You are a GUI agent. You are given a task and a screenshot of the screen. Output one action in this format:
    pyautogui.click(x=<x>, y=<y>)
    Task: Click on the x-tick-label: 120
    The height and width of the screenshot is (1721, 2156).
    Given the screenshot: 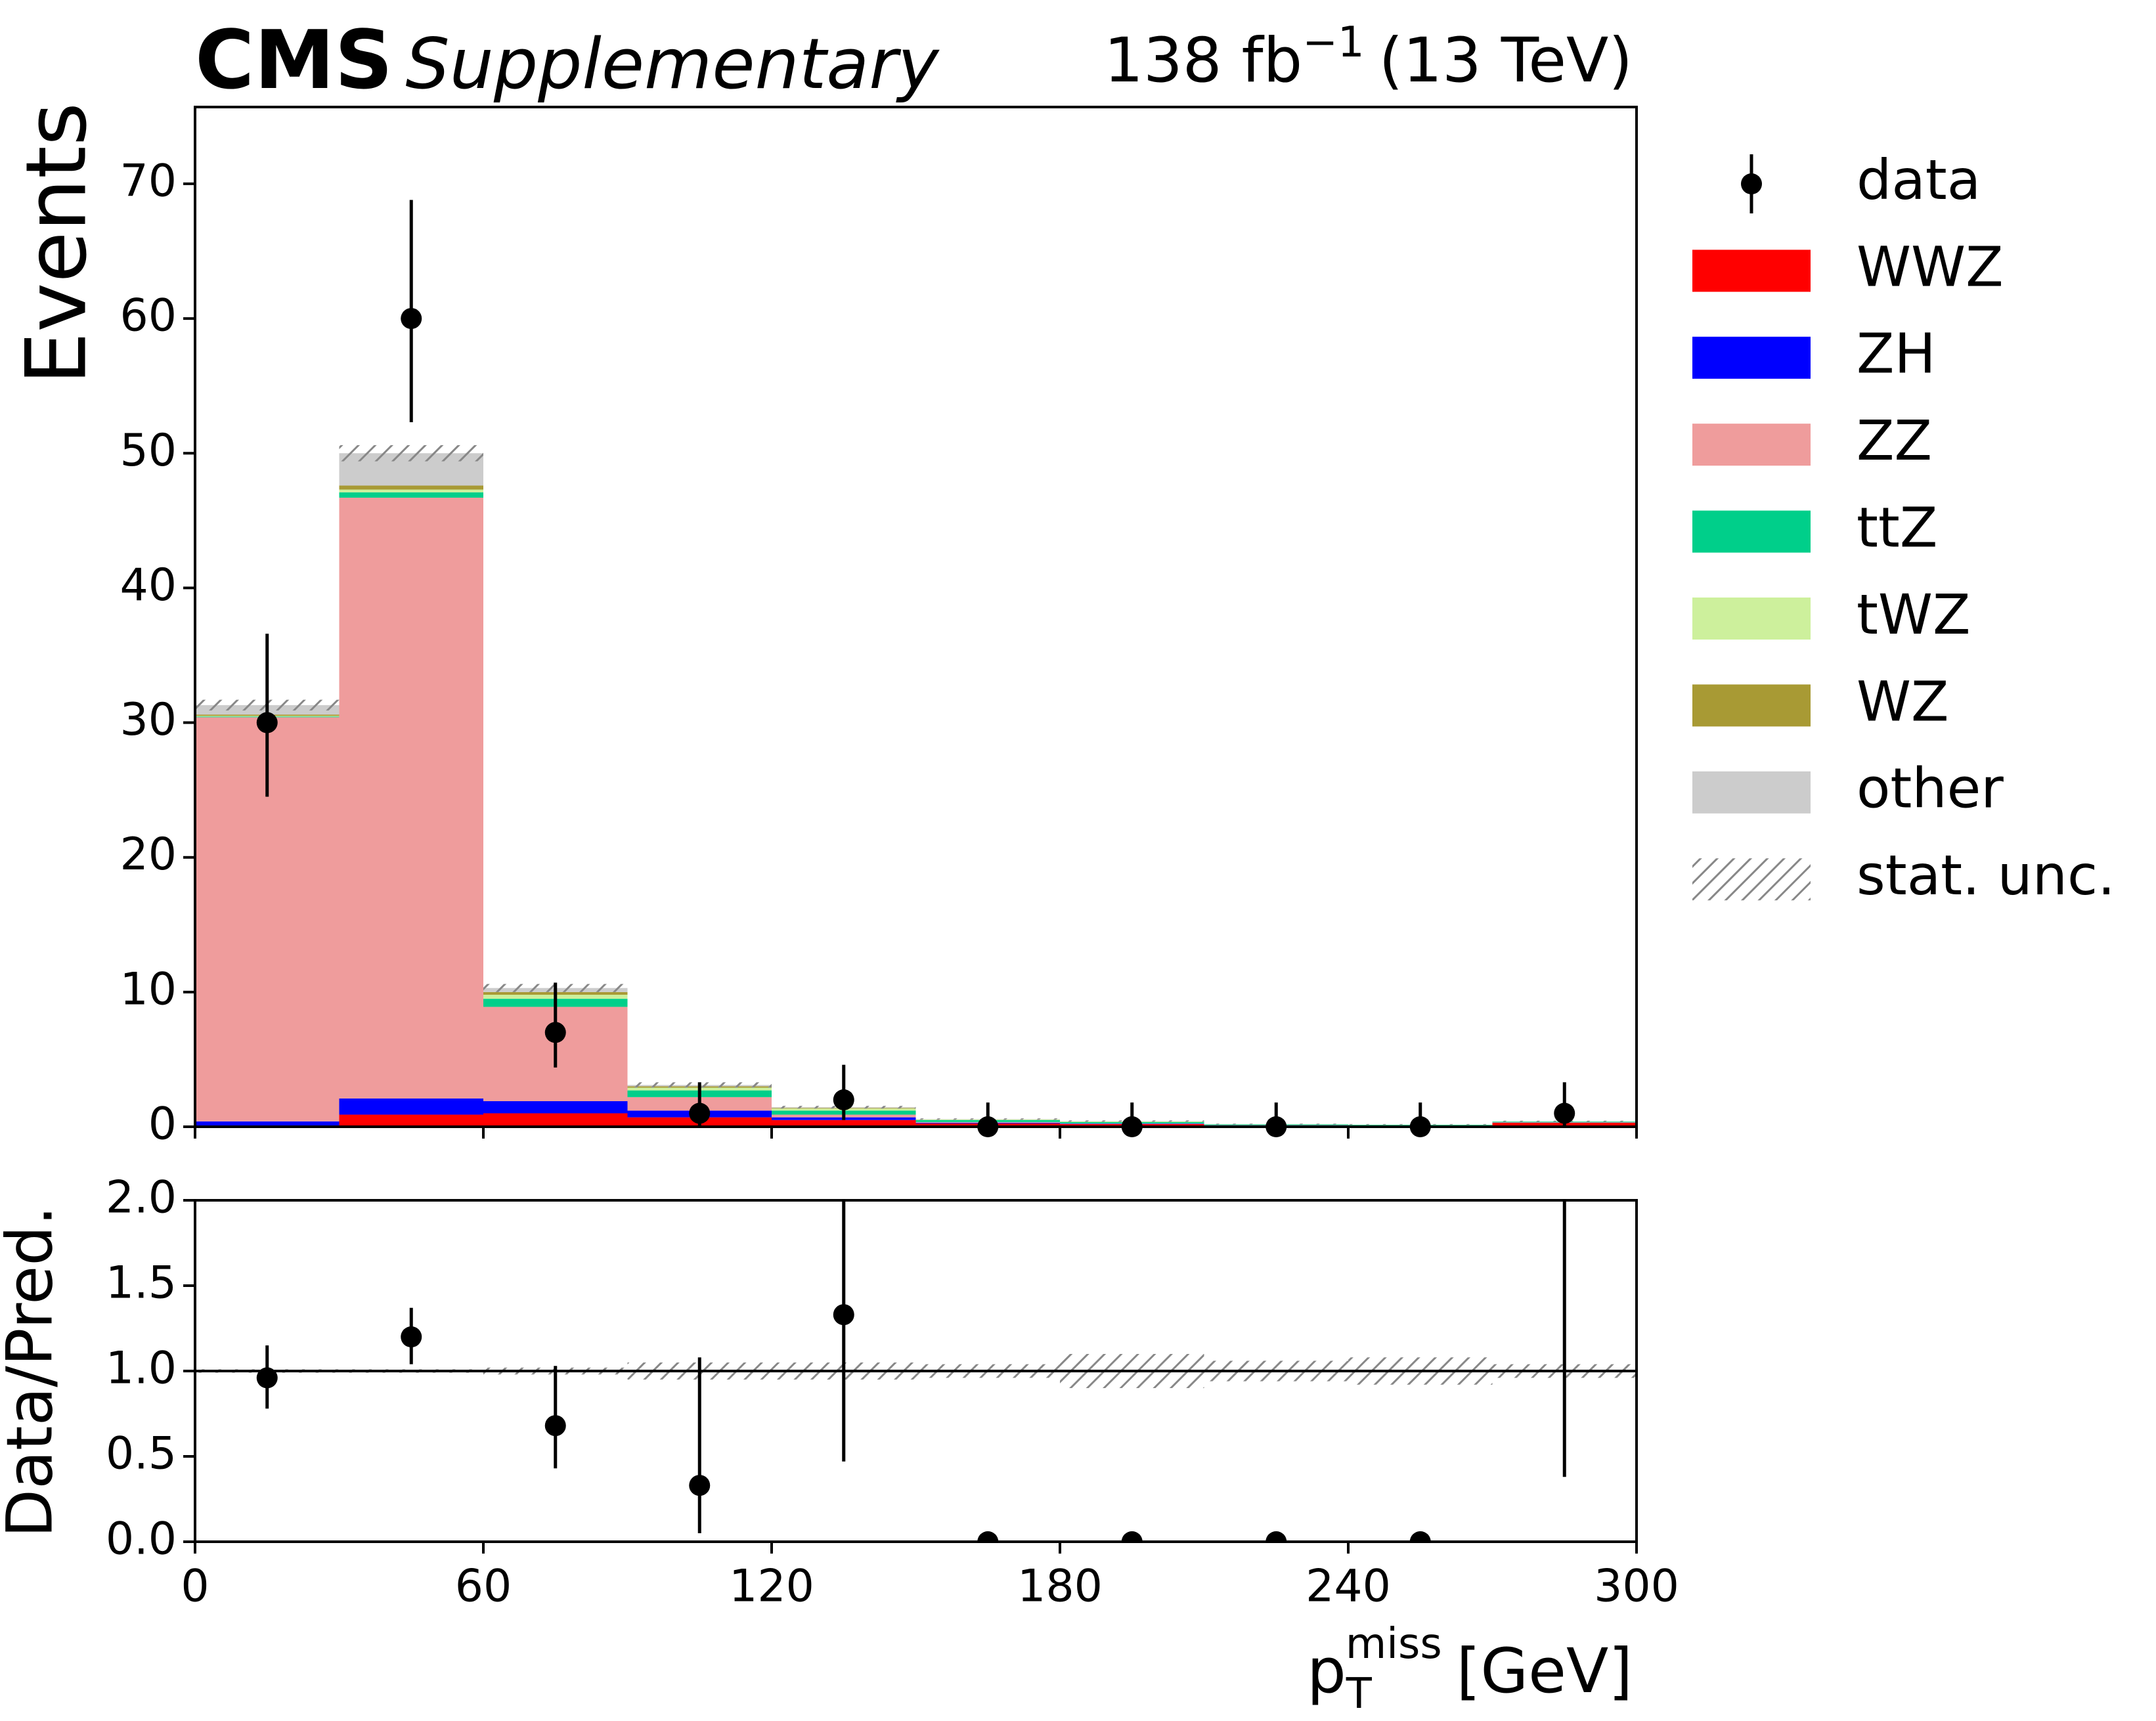 What is the action you would take?
    pyautogui.click(x=772, y=1587)
    